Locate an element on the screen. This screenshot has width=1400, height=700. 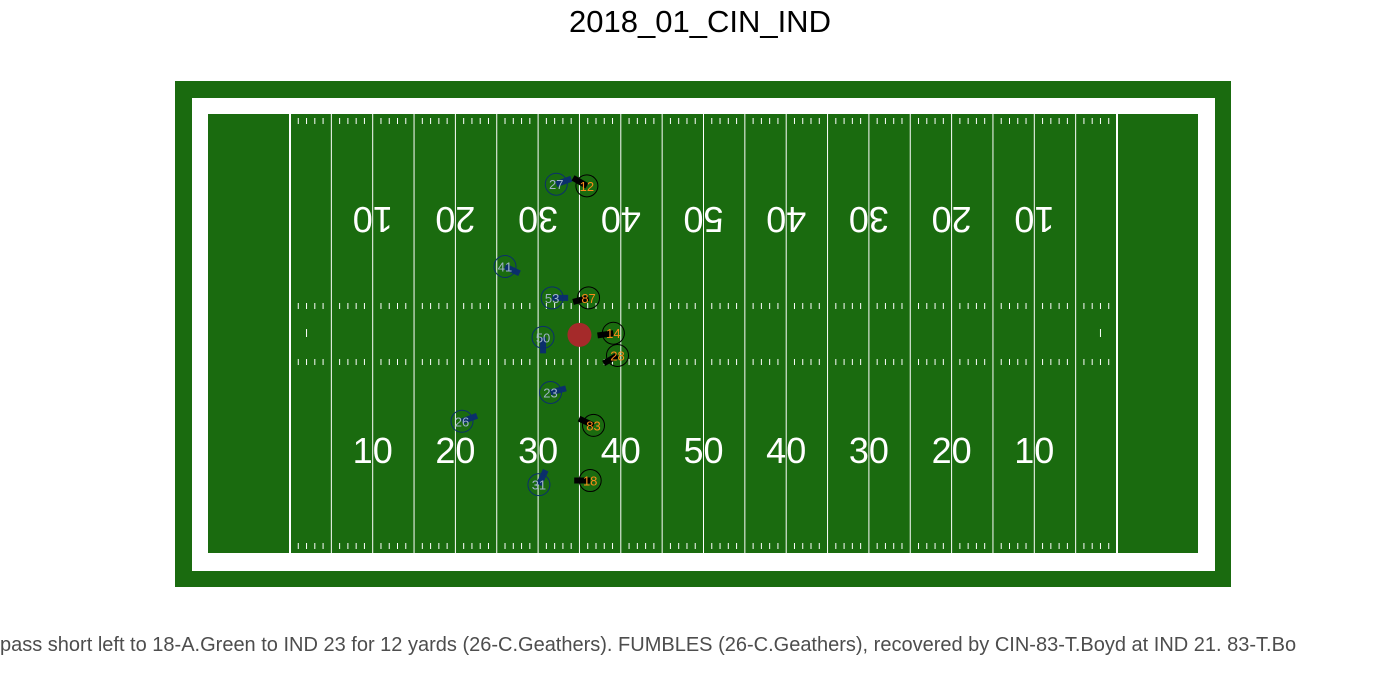
player-defense-26: 26 is located at coordinates (464, 421).